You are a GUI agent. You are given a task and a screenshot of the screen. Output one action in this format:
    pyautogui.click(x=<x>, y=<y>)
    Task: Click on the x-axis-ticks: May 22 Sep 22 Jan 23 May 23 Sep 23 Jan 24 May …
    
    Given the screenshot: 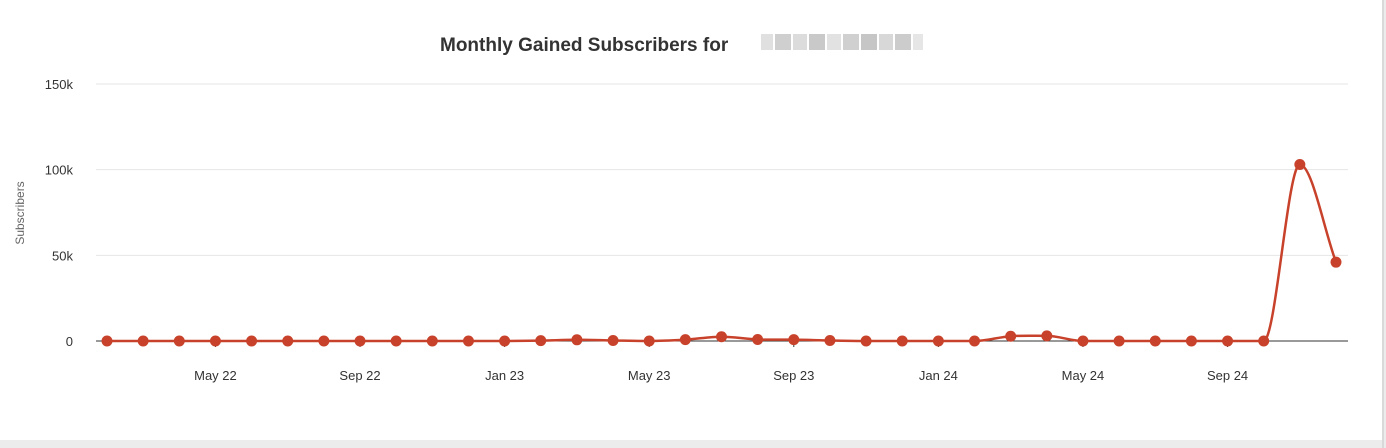 What is the action you would take?
    pyautogui.click(x=721, y=362)
    